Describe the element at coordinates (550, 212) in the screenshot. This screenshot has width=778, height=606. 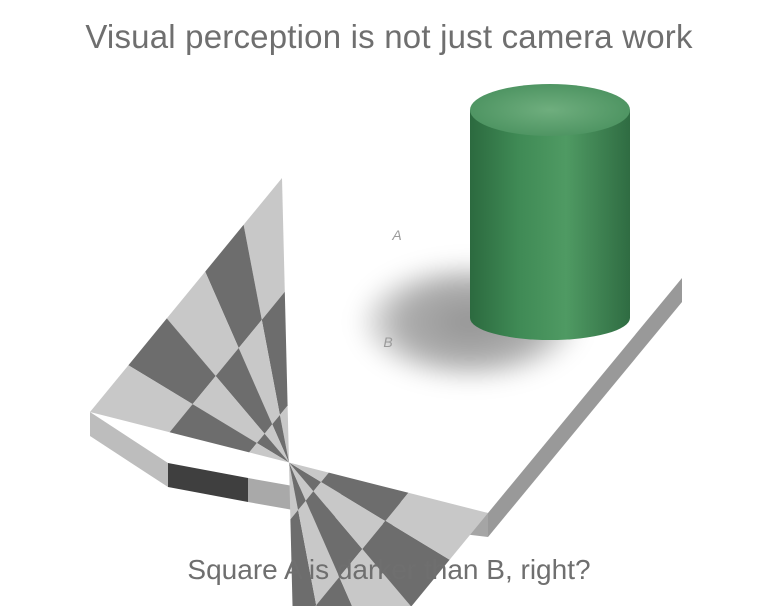
I see `green-cylinder` at that location.